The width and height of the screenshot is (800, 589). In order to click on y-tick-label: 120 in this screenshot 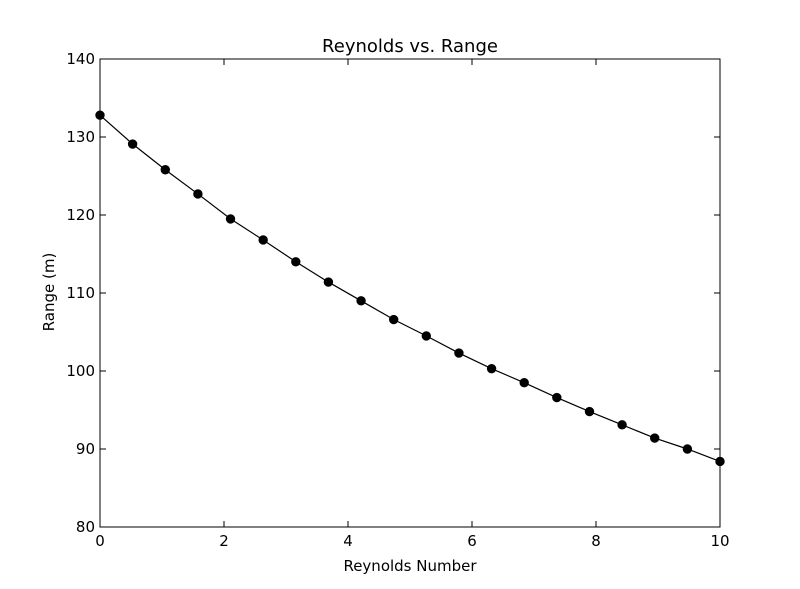, I will do `click(80, 215)`.